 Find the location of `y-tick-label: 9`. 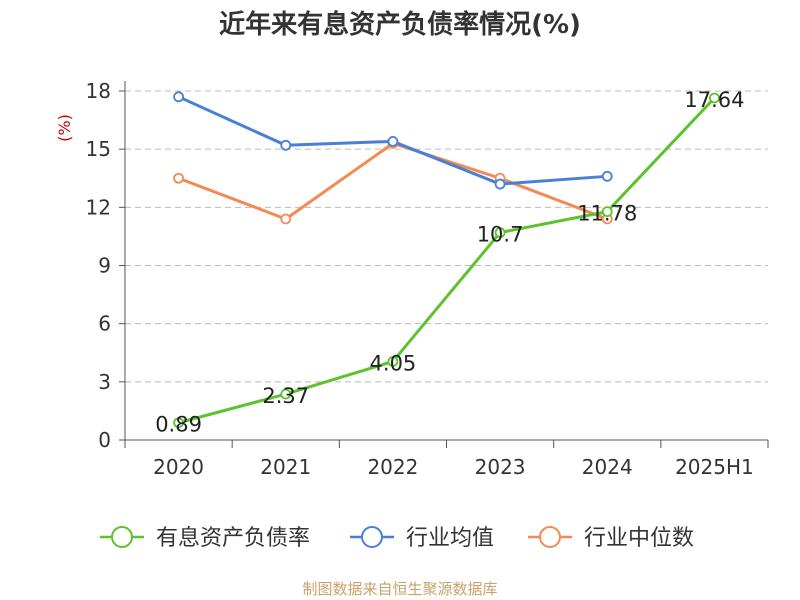

y-tick-label: 9 is located at coordinates (104, 266).